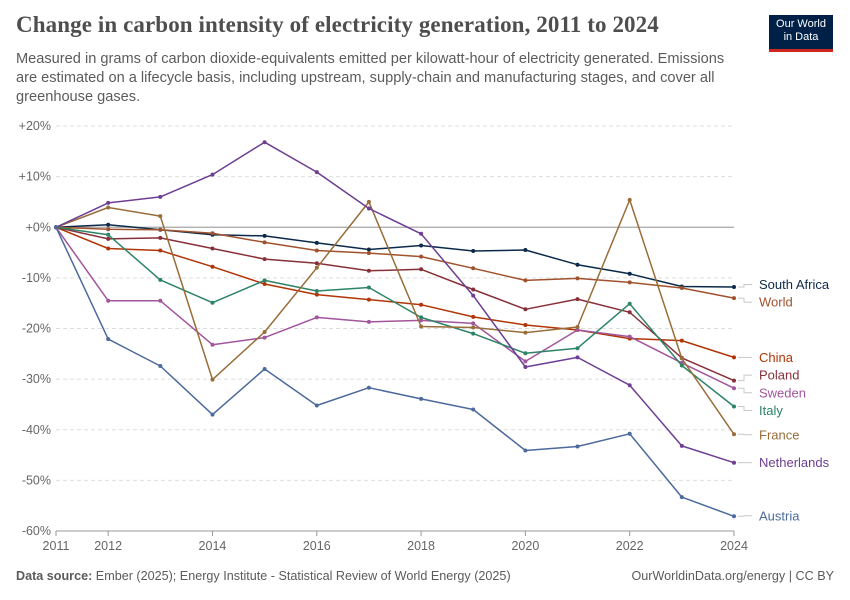 The width and height of the screenshot is (850, 600). What do you see at coordinates (801, 24) in the screenshot?
I see `logo-line-1: Our World` at bounding box center [801, 24].